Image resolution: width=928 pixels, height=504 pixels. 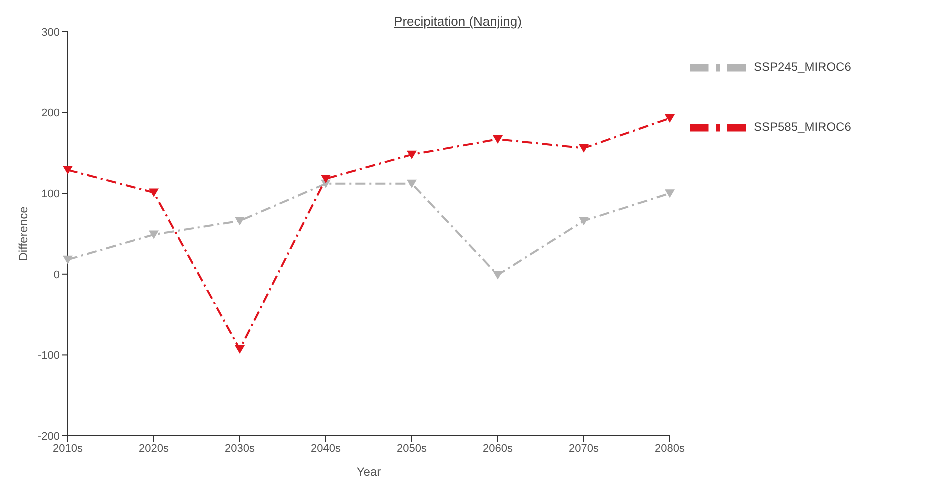 What do you see at coordinates (51, 114) in the screenshot?
I see `y-tick-label: 200` at bounding box center [51, 114].